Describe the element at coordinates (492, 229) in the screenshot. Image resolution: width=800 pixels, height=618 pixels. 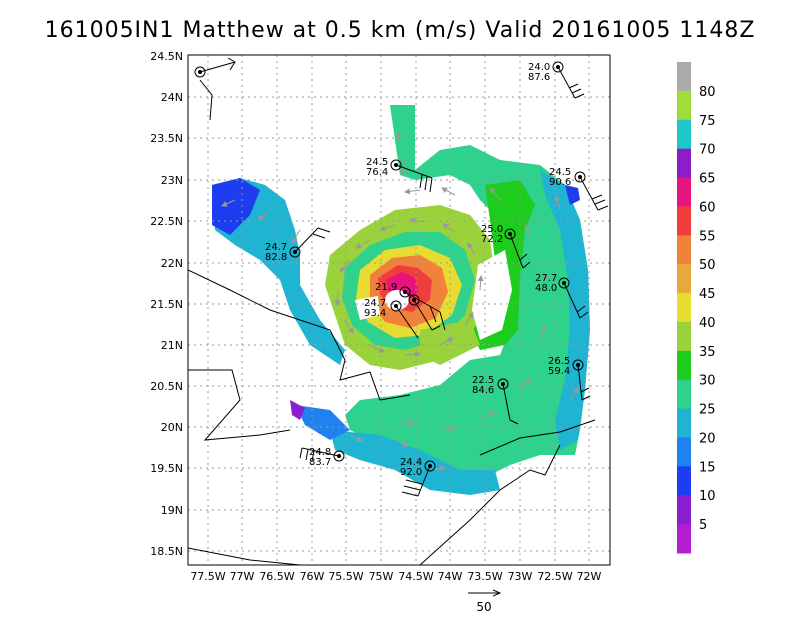
I see `obs-value: 25.0` at that location.